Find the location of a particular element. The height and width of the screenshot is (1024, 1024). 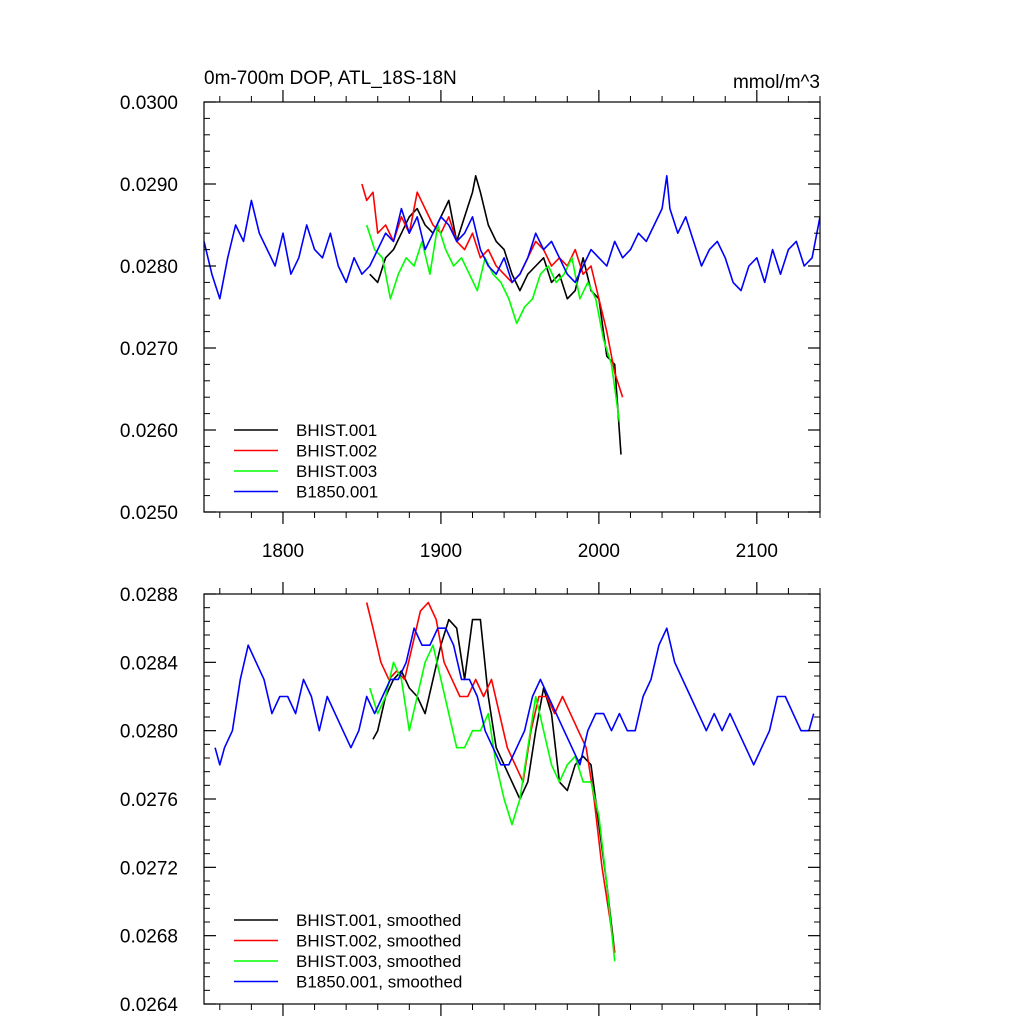

legend-label: BHIST.002 is located at coordinates (336, 451).